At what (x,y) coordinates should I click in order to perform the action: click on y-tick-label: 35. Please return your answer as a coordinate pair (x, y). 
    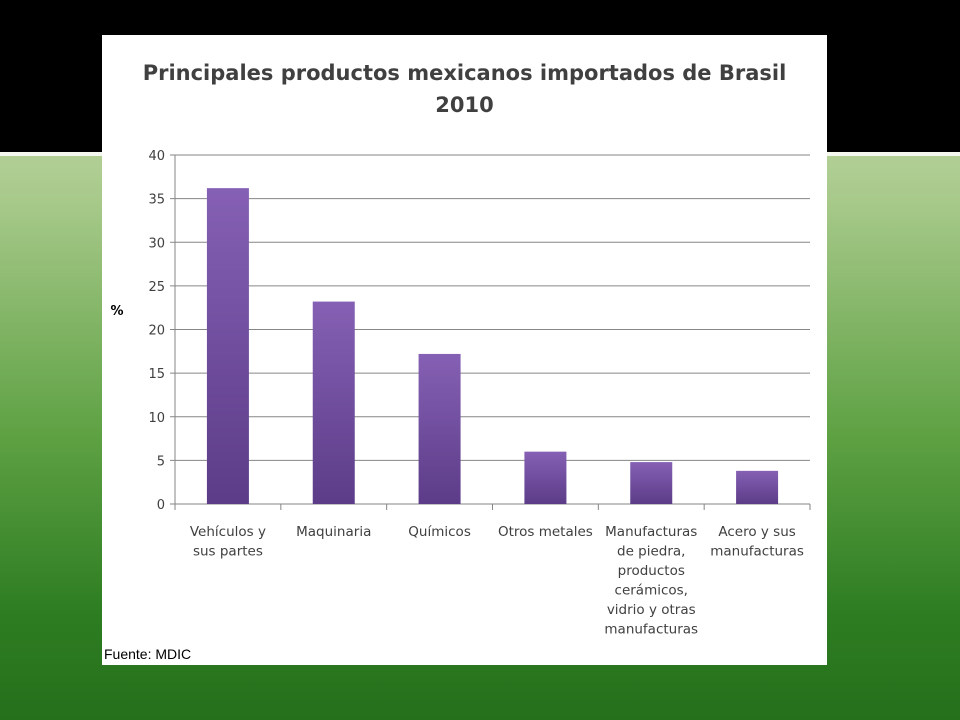
    Looking at the image, I should click on (156, 200).